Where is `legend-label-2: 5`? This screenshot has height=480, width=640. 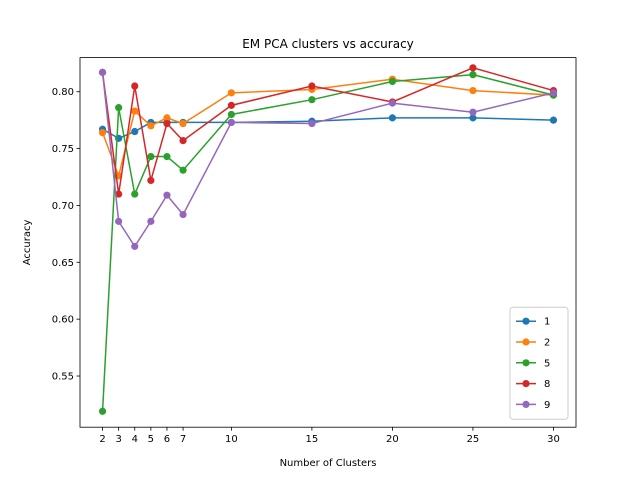
legend-label-2: 5 is located at coordinates (547, 363).